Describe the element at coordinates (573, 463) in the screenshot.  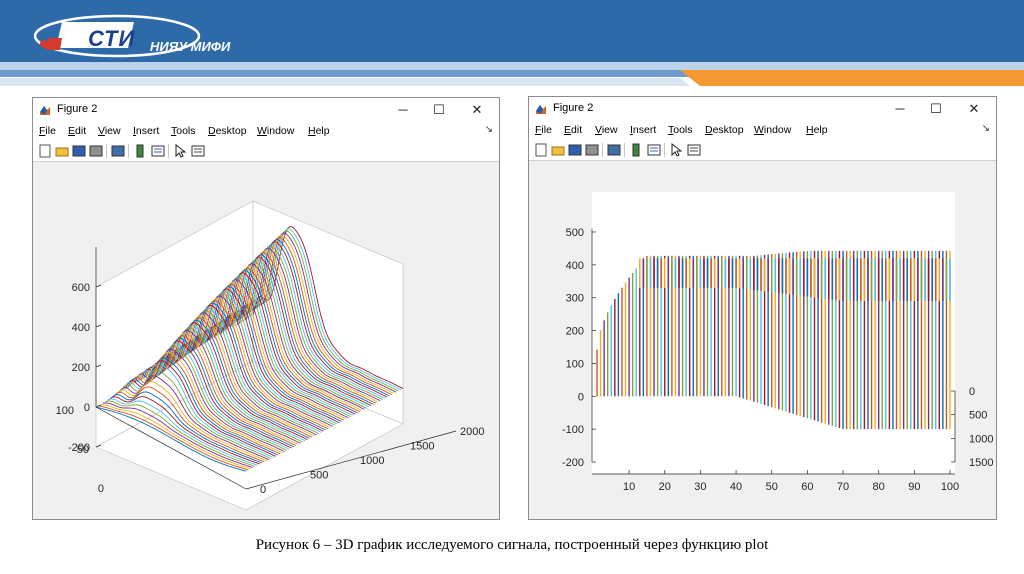
I see `z-tick-label: -200` at that location.